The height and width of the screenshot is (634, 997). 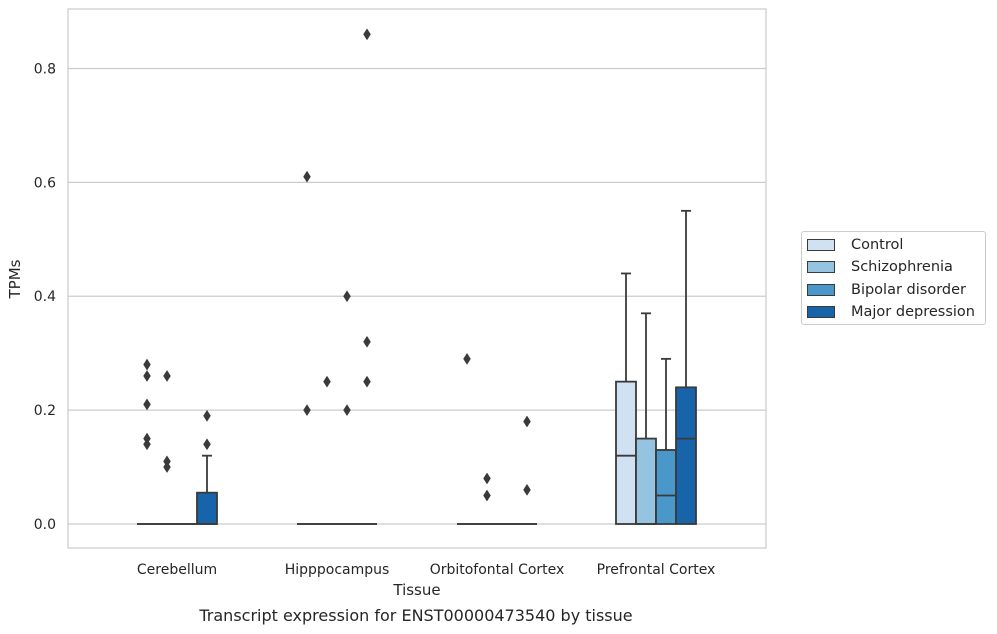 I want to click on y-tick-label: 0.4, so click(x=45, y=297).